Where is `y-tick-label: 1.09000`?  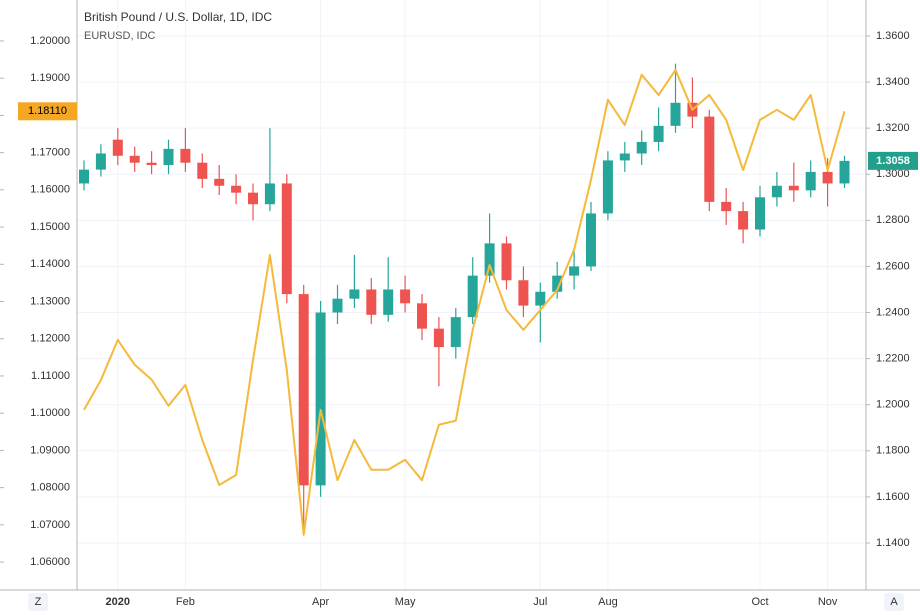 y-tick-label: 1.09000 is located at coordinates (50, 450).